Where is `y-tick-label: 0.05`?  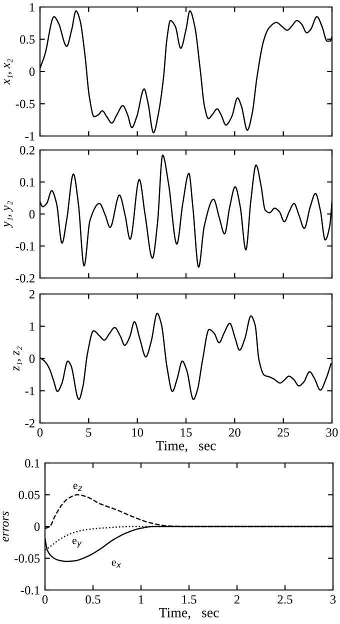
y-tick-label: 0.05 is located at coordinates (29, 495).